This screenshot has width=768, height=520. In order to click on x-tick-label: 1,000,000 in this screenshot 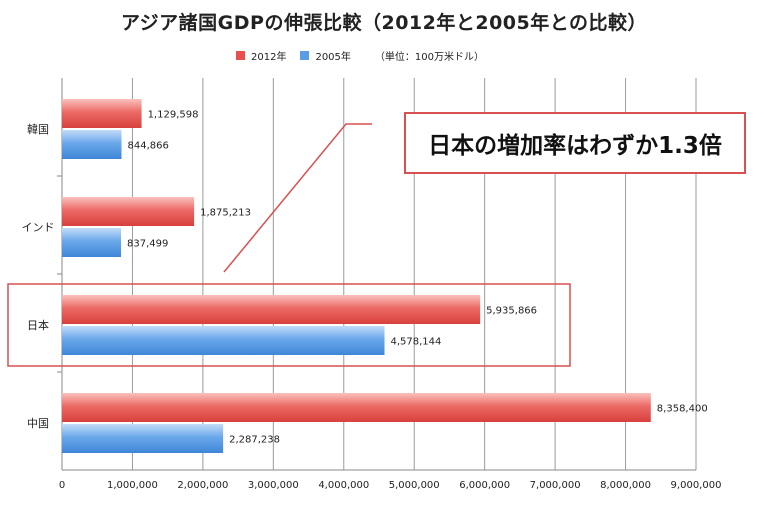, I will do `click(132, 485)`.